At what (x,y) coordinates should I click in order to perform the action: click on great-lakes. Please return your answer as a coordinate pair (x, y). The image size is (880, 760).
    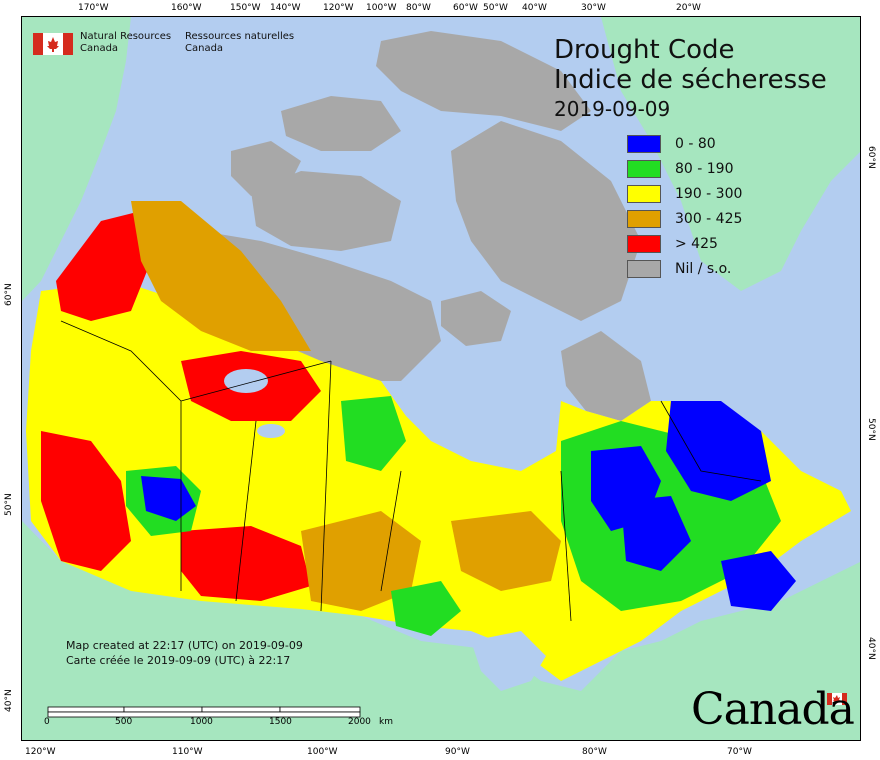
    Looking at the image, I should click on (508, 661).